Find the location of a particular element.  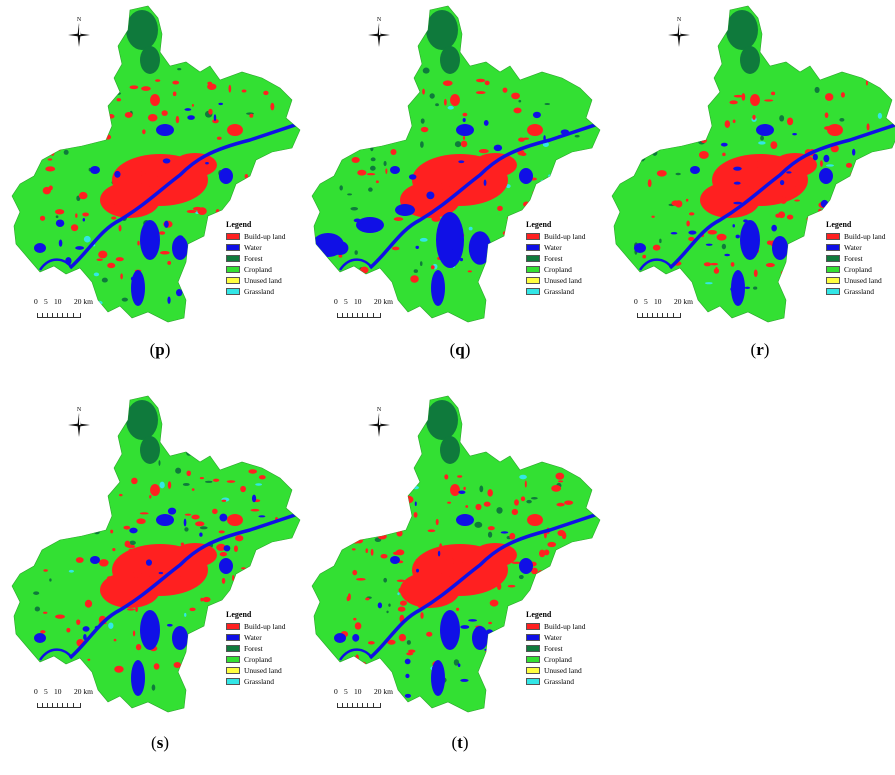

legend-label: Forest is located at coordinates (253, 648).